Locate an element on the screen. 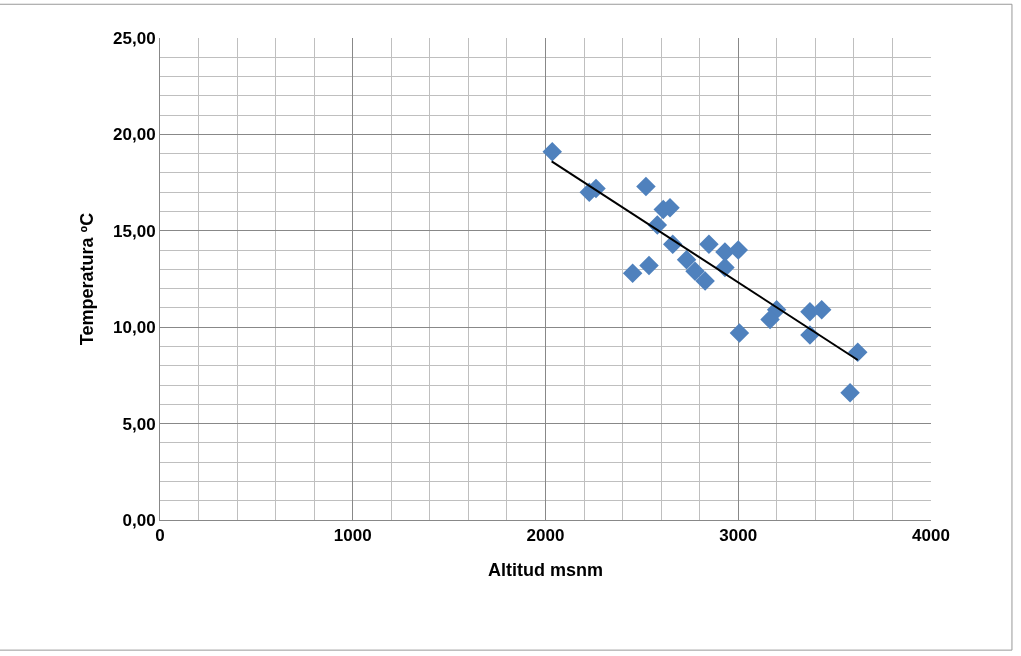 The height and width of the screenshot is (656, 1021). x-tick-label: 0 is located at coordinates (160, 536).